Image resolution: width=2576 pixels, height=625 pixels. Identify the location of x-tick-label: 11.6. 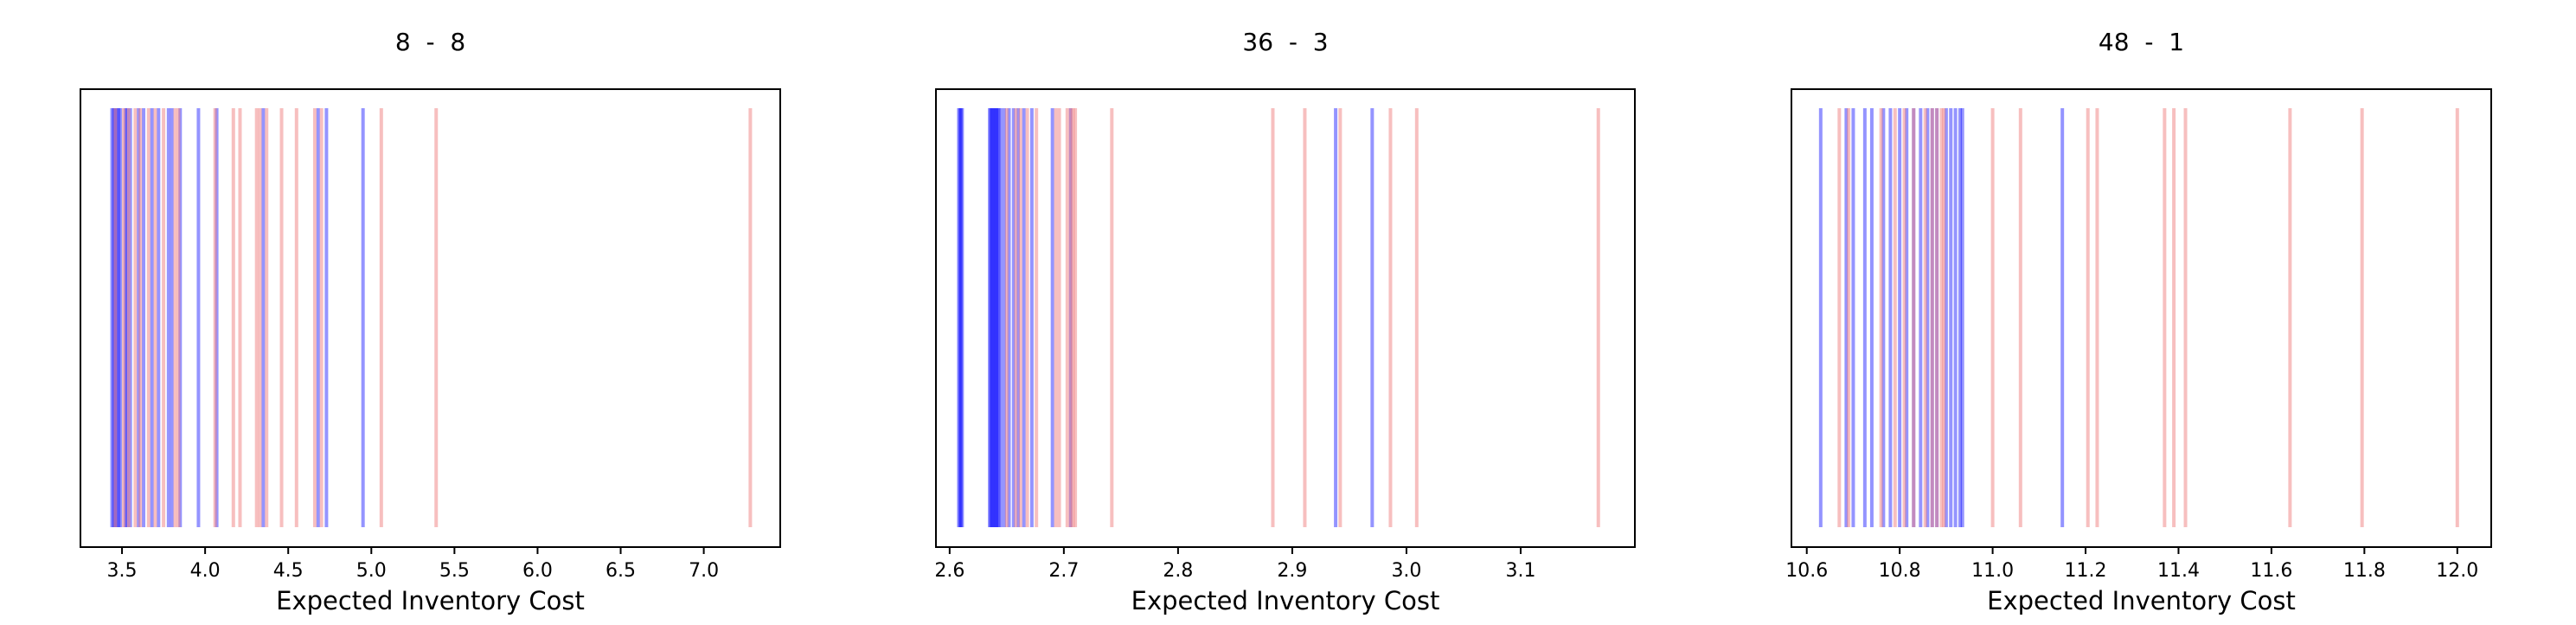
(2271, 571).